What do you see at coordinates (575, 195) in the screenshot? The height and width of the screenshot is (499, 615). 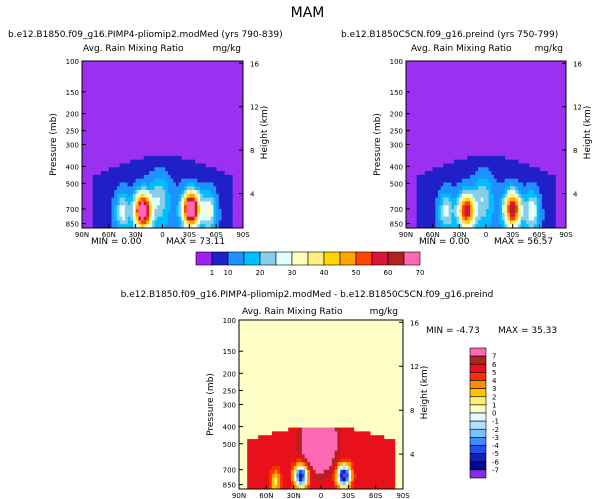 I see `y2-tick-label: 4` at bounding box center [575, 195].